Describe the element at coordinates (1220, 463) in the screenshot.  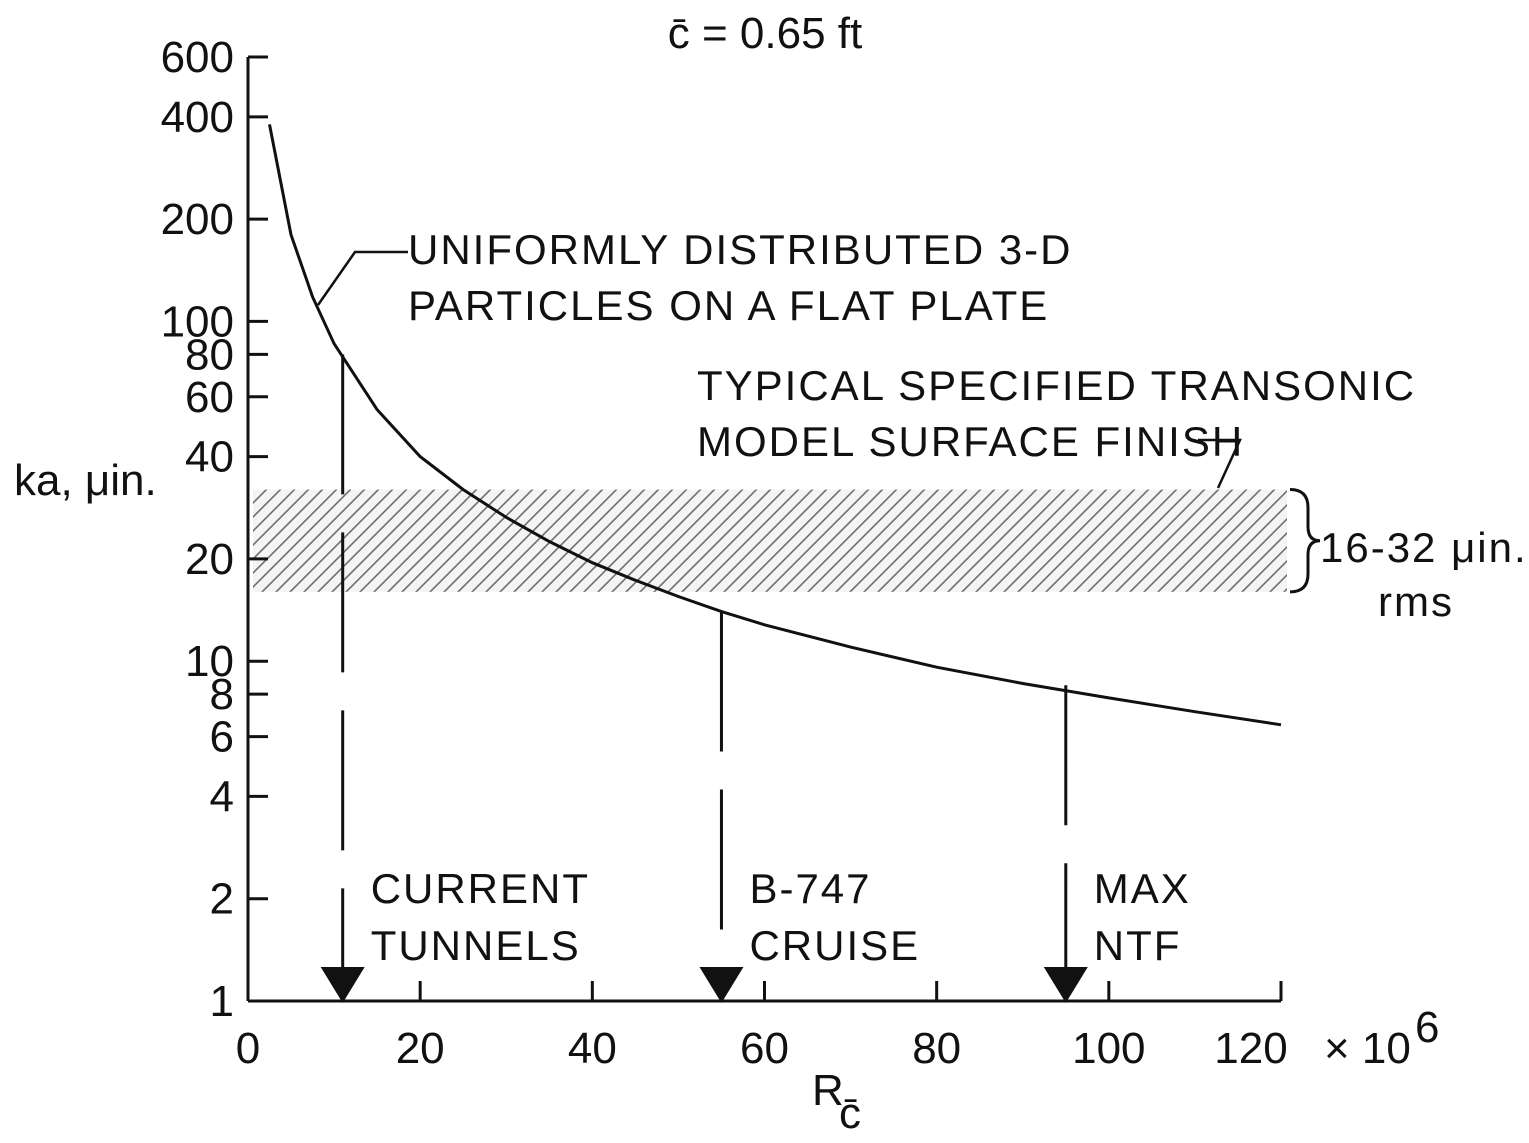
I see `band-label-leader` at that location.